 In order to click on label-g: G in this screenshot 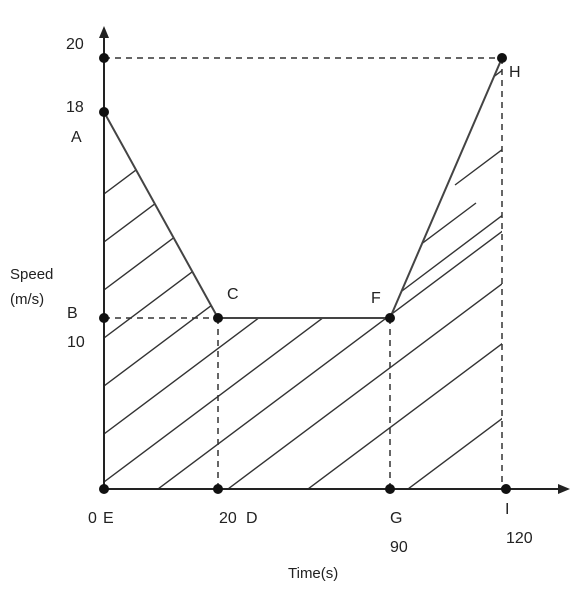, I will do `click(396, 518)`.